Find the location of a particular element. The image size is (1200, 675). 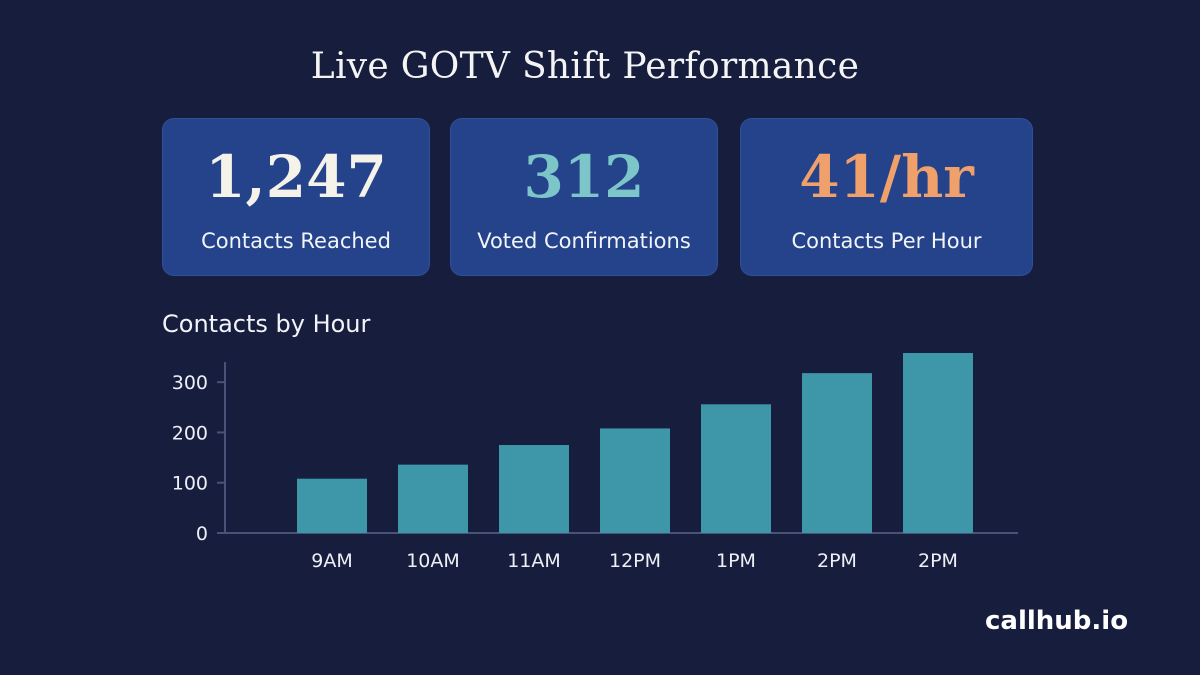

y-tick-label: 0 is located at coordinates (202, 534).